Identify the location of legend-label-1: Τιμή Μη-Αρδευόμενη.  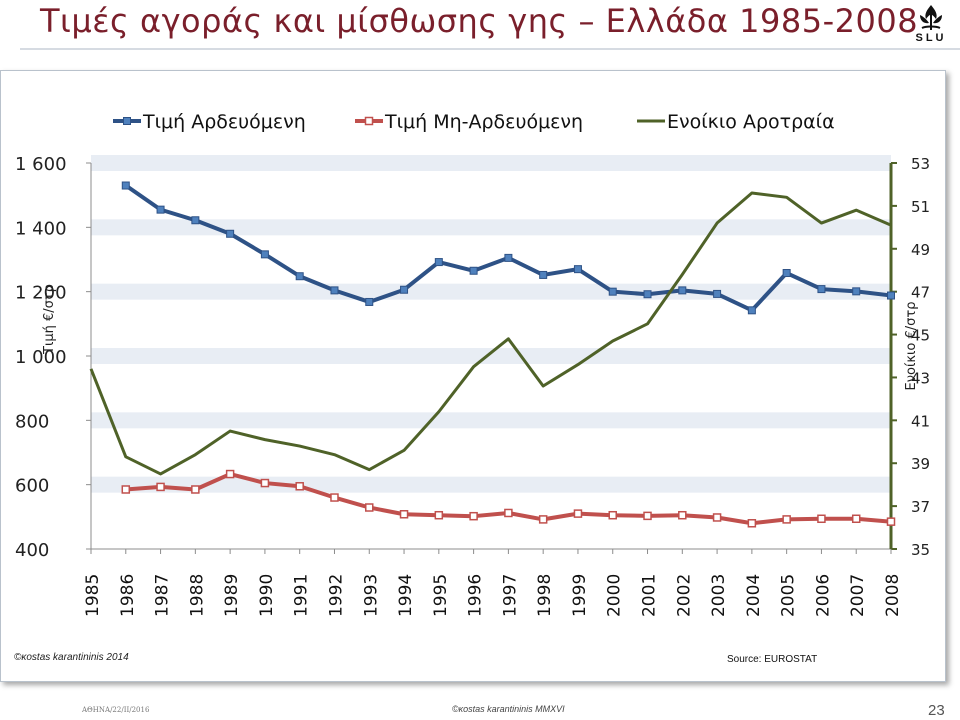
(483, 122).